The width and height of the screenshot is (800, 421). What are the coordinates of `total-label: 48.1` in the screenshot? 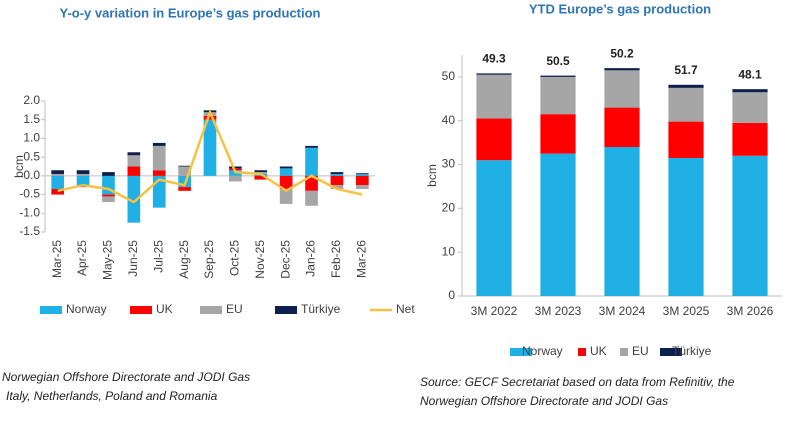 It's located at (750, 74).